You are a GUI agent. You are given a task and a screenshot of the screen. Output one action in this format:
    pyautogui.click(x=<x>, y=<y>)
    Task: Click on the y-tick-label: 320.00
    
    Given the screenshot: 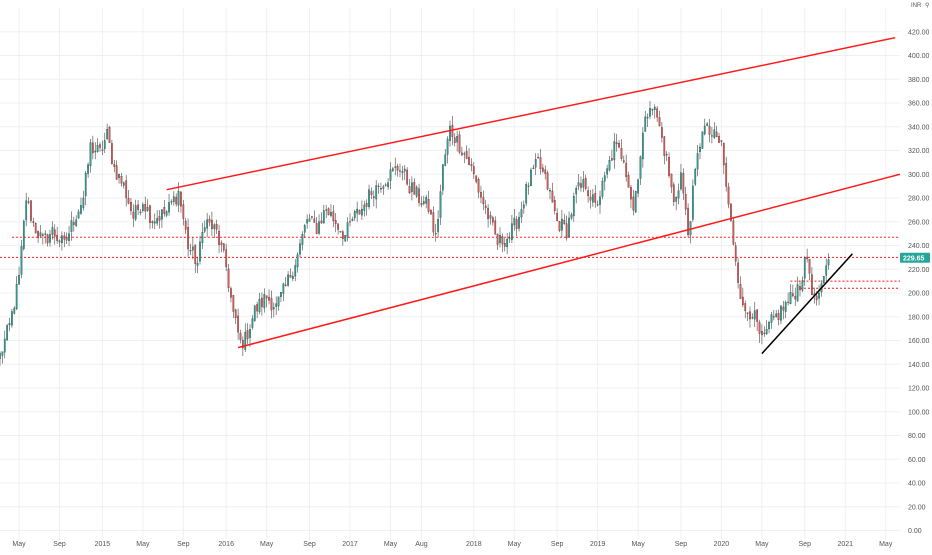 What is the action you would take?
    pyautogui.click(x=919, y=151)
    